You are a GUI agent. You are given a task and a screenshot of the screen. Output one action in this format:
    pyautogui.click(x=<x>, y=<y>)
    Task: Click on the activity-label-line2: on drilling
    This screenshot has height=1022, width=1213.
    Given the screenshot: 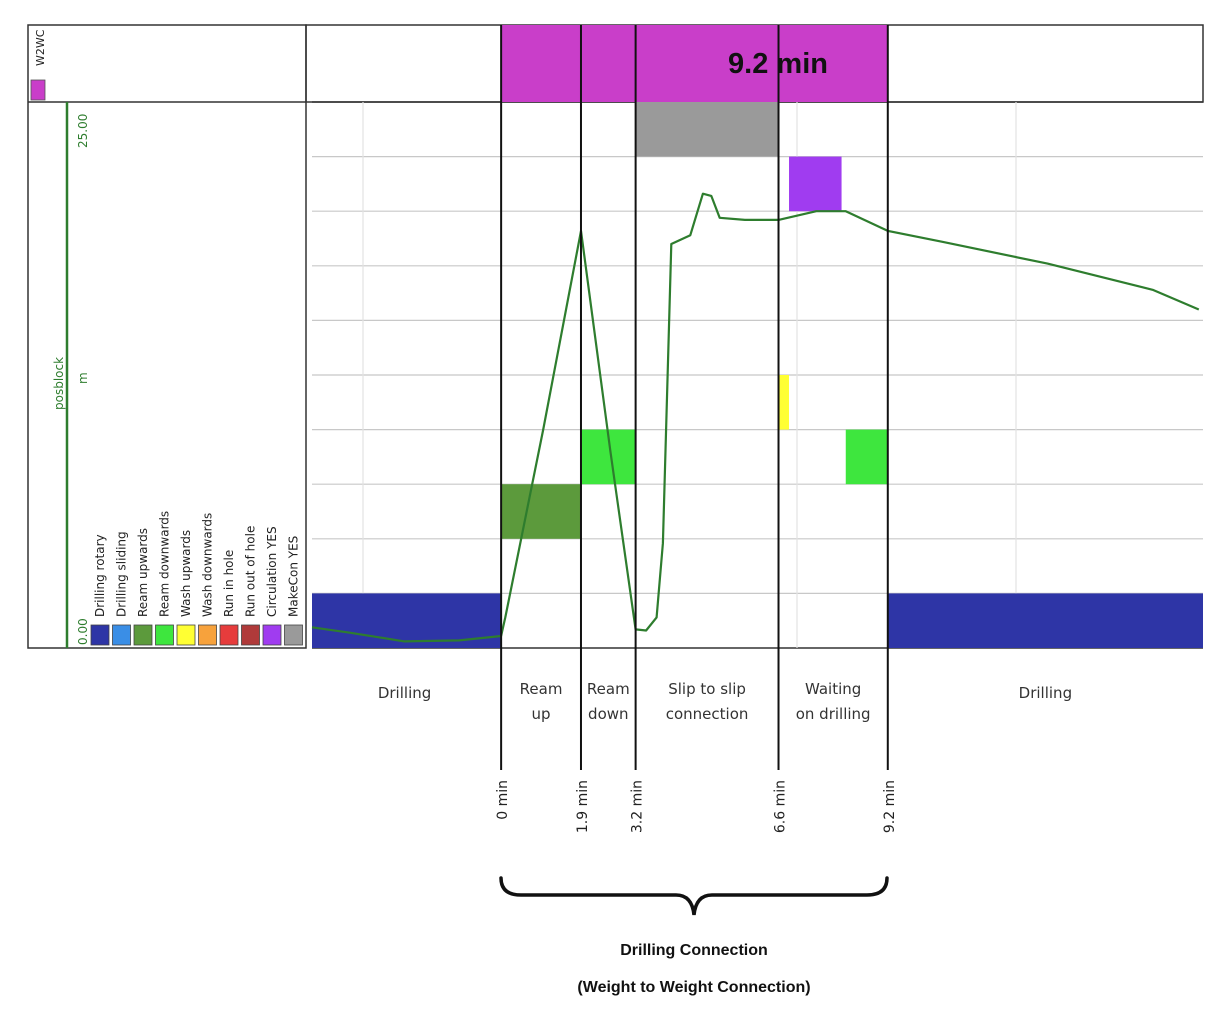 What is the action you would take?
    pyautogui.click(x=833, y=714)
    